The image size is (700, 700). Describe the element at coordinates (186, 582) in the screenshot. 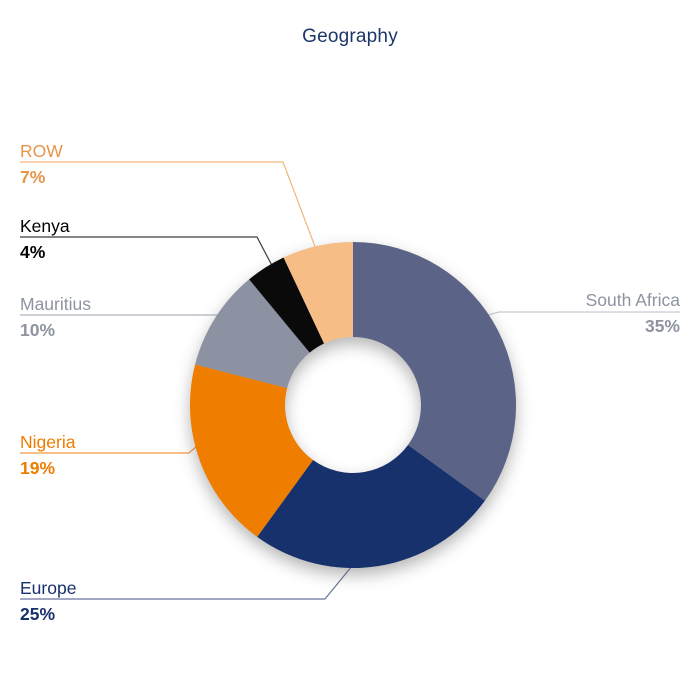

I see `leader-line-europe` at that location.